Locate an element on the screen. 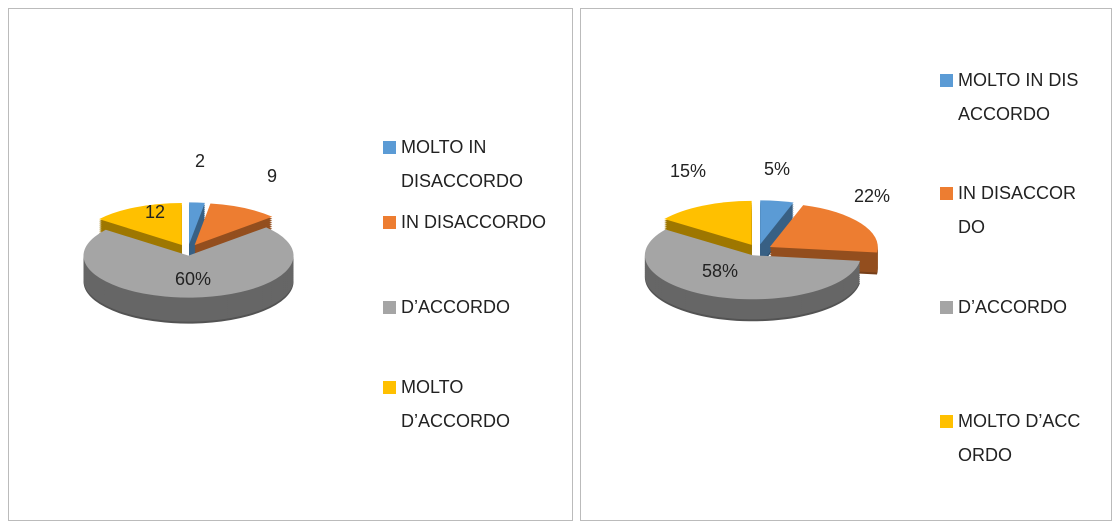 This screenshot has height=529, width=1120. data-label: 5% is located at coordinates (777, 169).